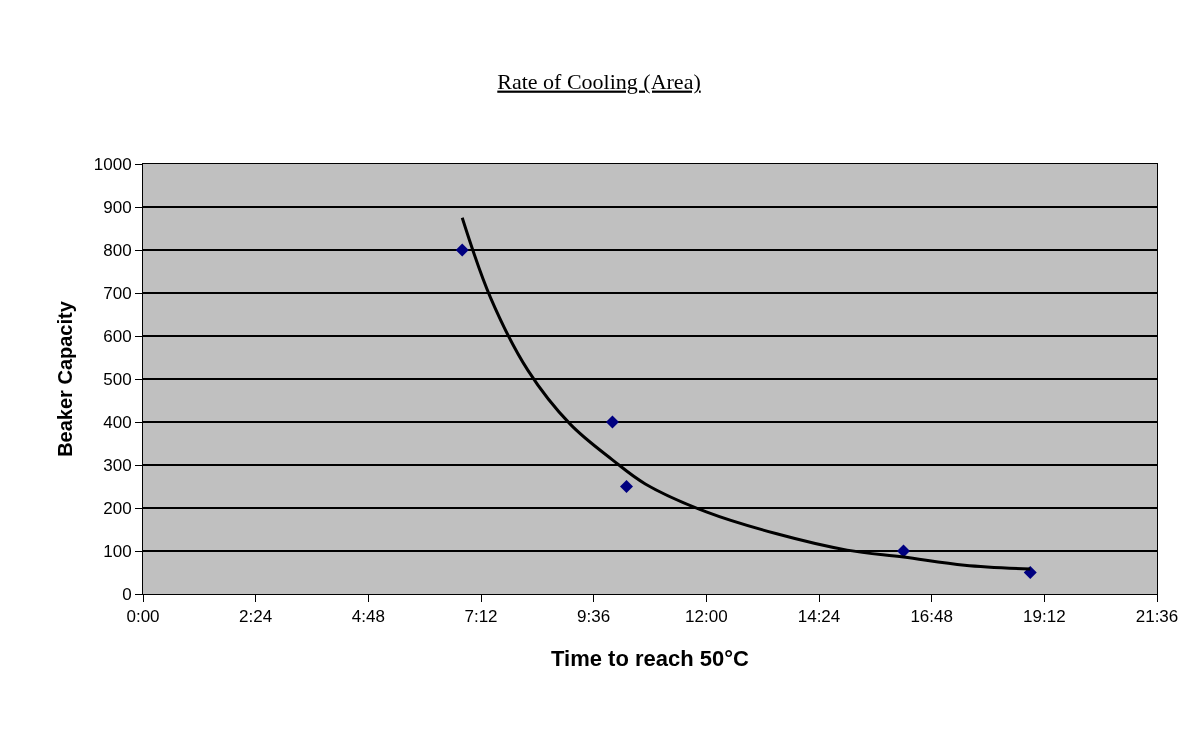 The width and height of the screenshot is (1198, 732). I want to click on x-tick-label: 12:00, so click(706, 617).